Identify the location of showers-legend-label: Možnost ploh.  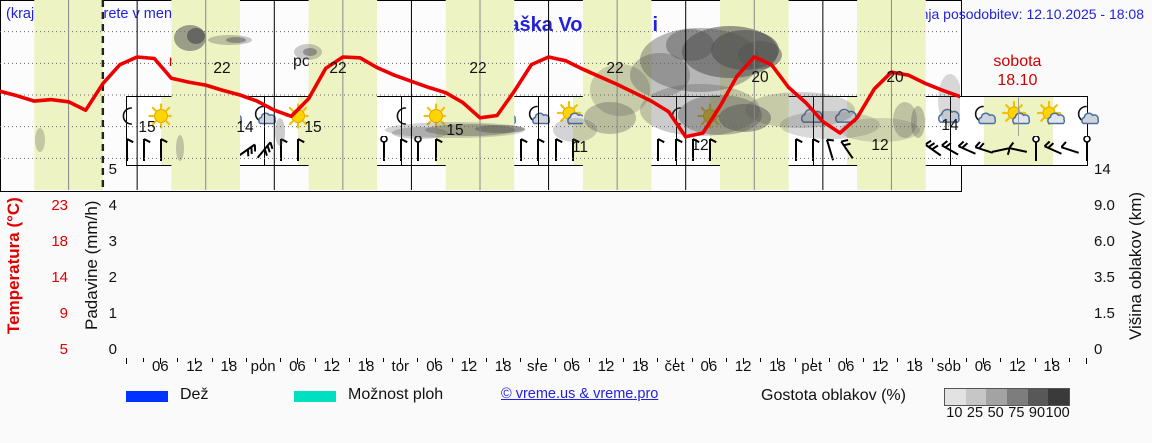
(396, 394).